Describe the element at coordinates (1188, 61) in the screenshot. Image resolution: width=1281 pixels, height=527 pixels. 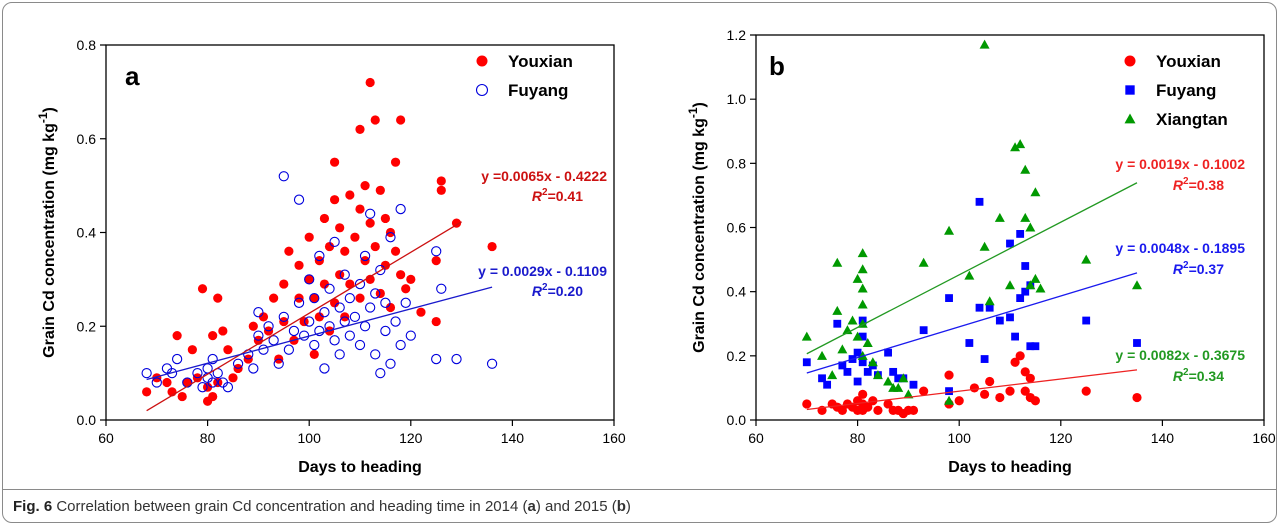
I see `panel-b-legend-label-youxian: Youxian` at that location.